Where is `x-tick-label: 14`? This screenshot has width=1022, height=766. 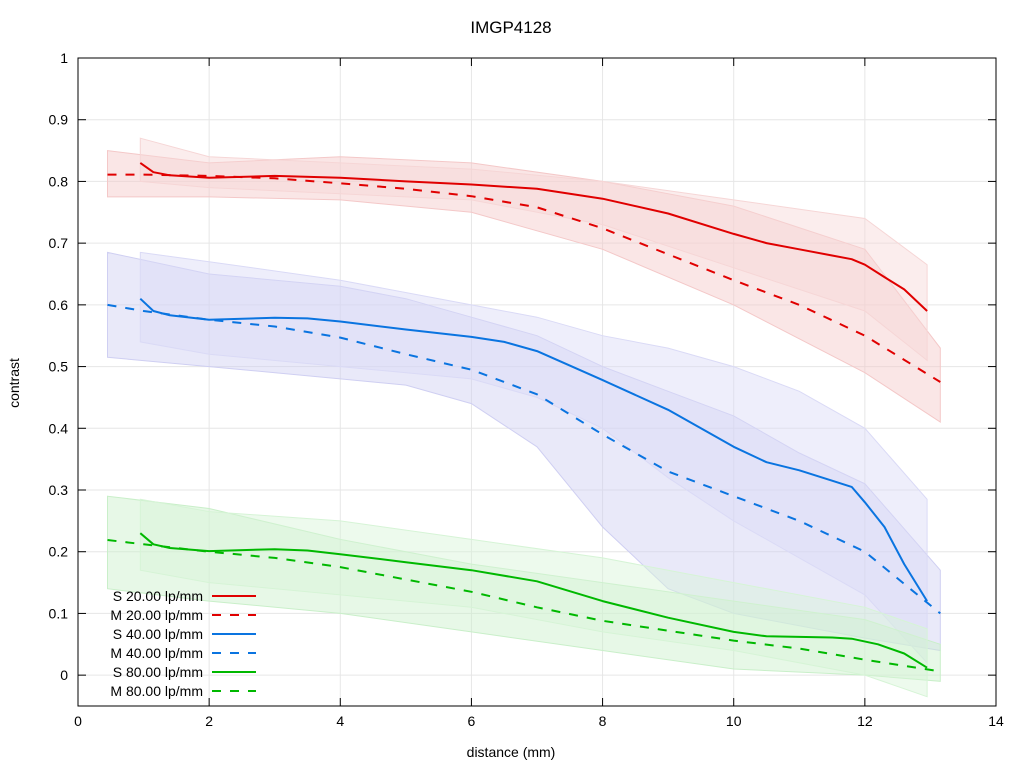
x-tick-label: 14 is located at coordinates (996, 721).